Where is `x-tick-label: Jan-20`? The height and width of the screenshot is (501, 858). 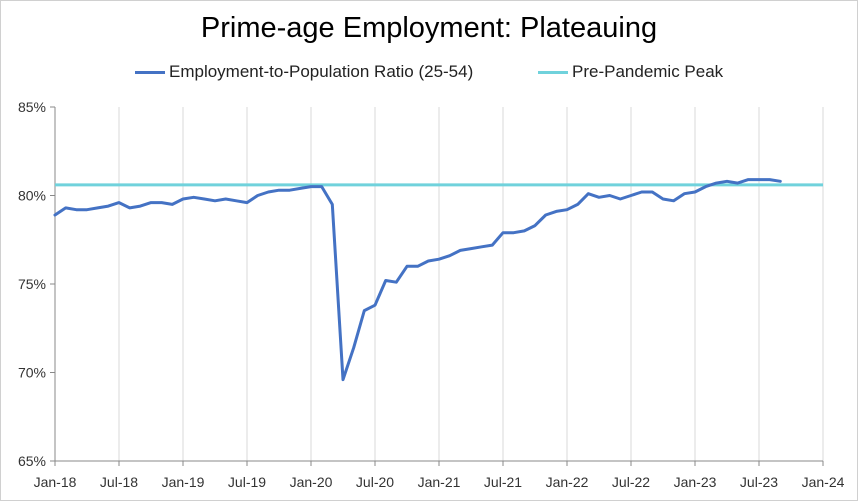 x-tick-label: Jan-20 is located at coordinates (311, 482).